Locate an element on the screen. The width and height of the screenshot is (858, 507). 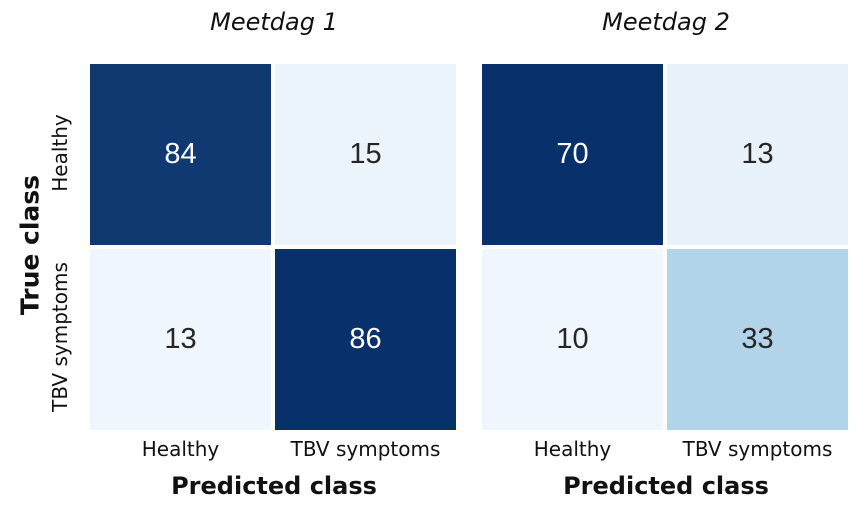
panel-title: Meetdag 1 is located at coordinates (274, 22).